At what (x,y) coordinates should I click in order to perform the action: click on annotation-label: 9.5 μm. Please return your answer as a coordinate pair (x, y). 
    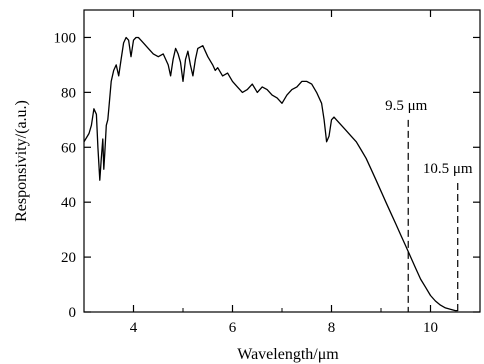
    Looking at the image, I should click on (406, 106).